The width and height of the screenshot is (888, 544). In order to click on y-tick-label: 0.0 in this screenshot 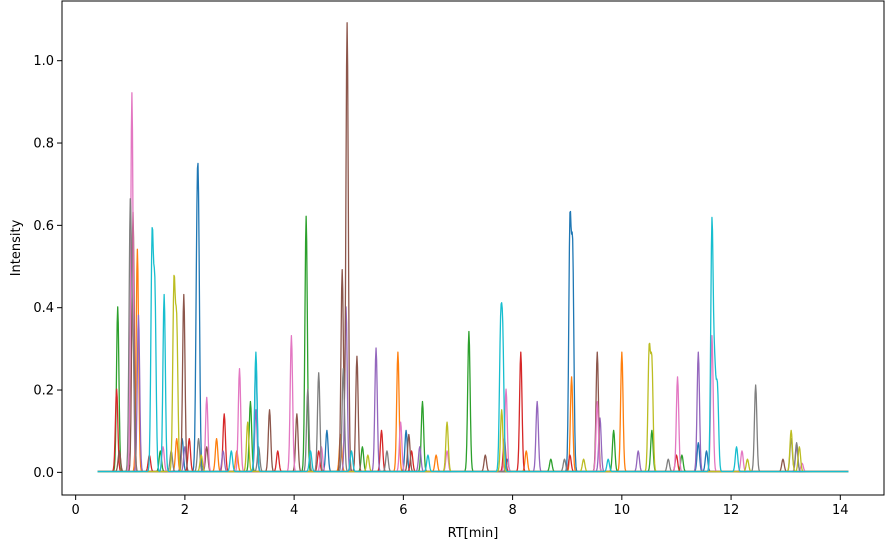, I will do `click(43, 473)`.